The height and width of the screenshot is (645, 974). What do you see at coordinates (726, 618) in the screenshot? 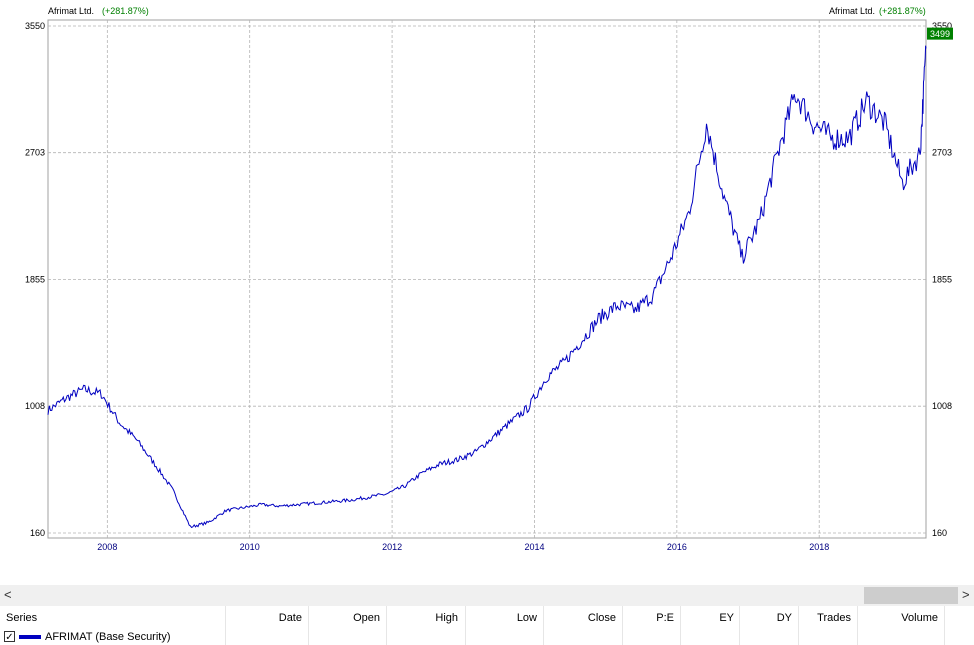
I see `col-ey: EY` at bounding box center [726, 618].